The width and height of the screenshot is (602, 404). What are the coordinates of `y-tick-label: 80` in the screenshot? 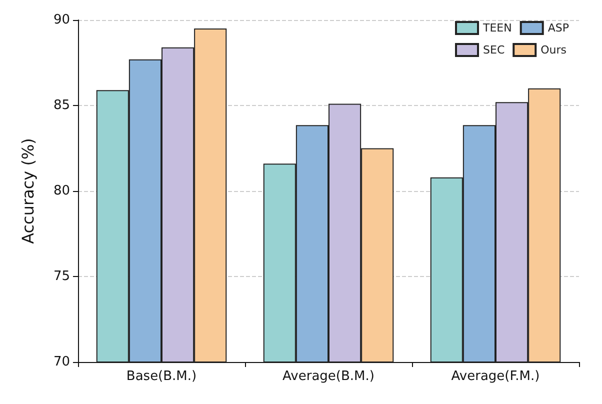 It's located at (61, 191).